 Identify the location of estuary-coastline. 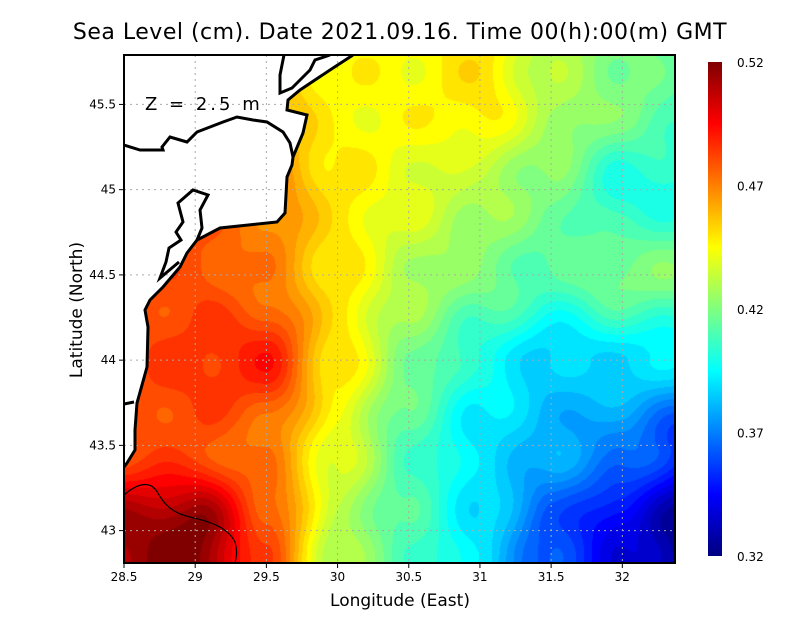
(183, 235).